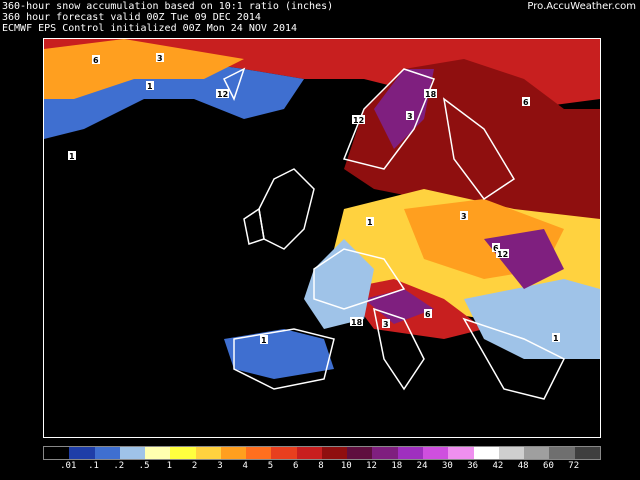 This screenshot has width=640, height=480. I want to click on brand-label: Pro.AccuWeather.com, so click(581, 6).